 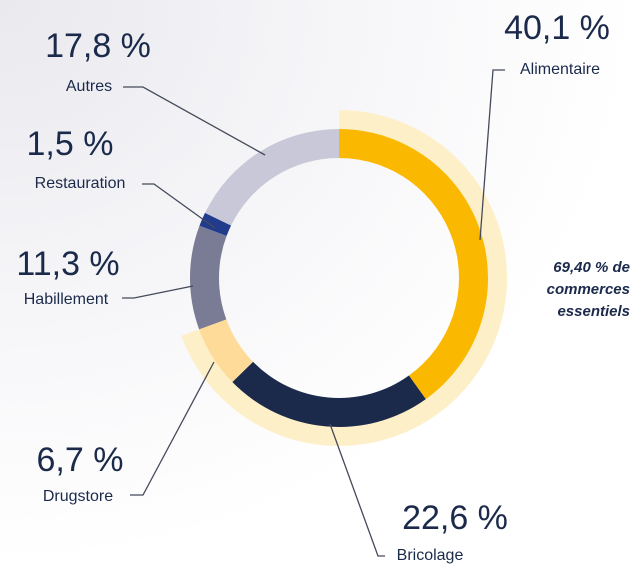 I want to click on category-label: Restauration, so click(x=80, y=183).